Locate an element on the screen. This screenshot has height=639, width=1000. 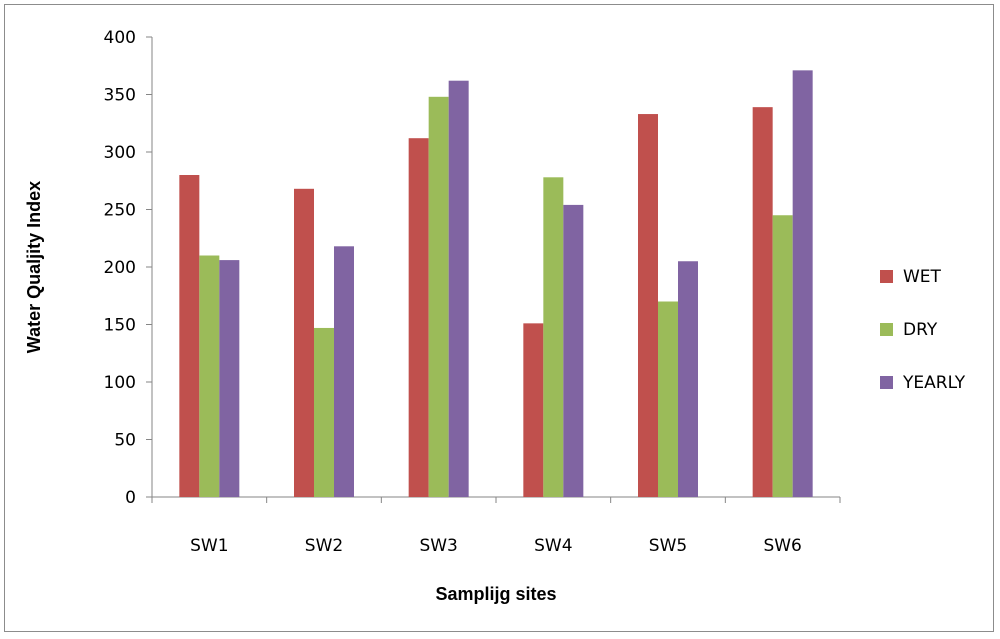
x-tick-label: SW6 is located at coordinates (782, 546).